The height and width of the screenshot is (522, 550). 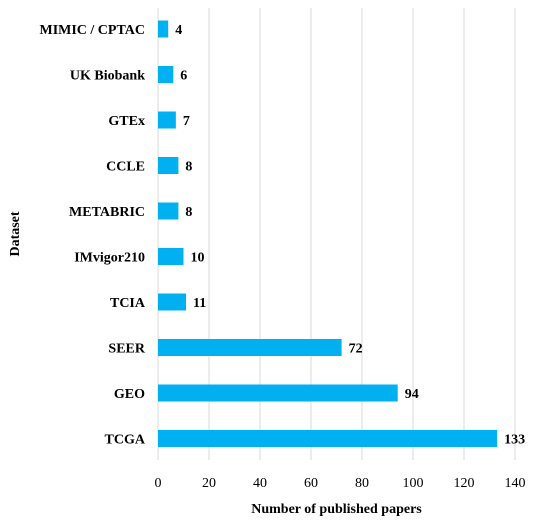 What do you see at coordinates (178, 30) in the screenshot?
I see `data-label: 4` at bounding box center [178, 30].